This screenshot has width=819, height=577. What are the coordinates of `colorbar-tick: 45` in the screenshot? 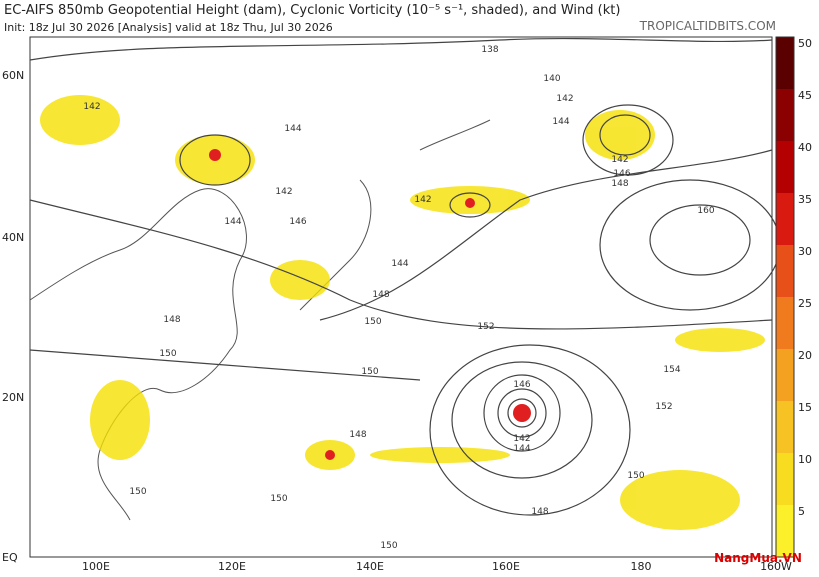 It's located at (805, 95).